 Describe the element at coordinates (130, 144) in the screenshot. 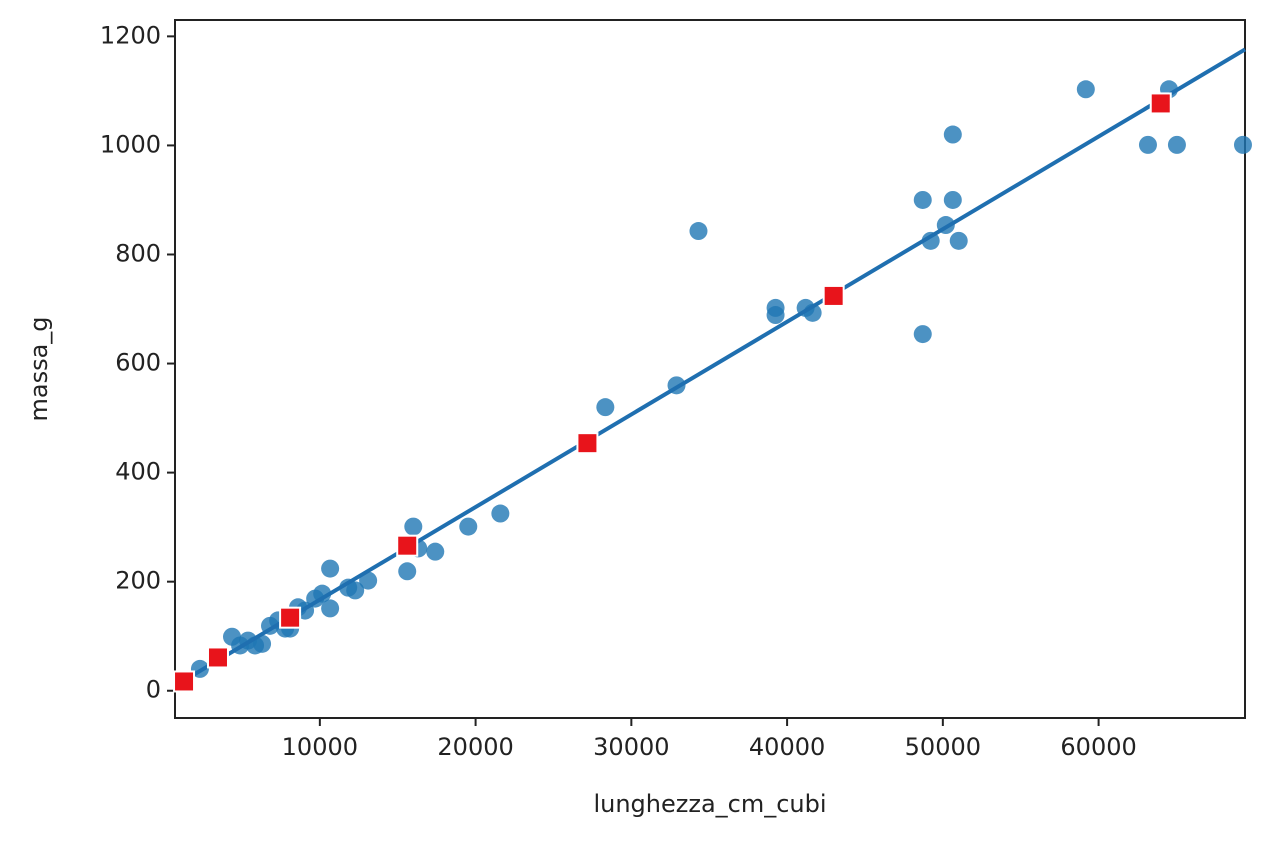

I see `y-tick-label: 1000` at that location.